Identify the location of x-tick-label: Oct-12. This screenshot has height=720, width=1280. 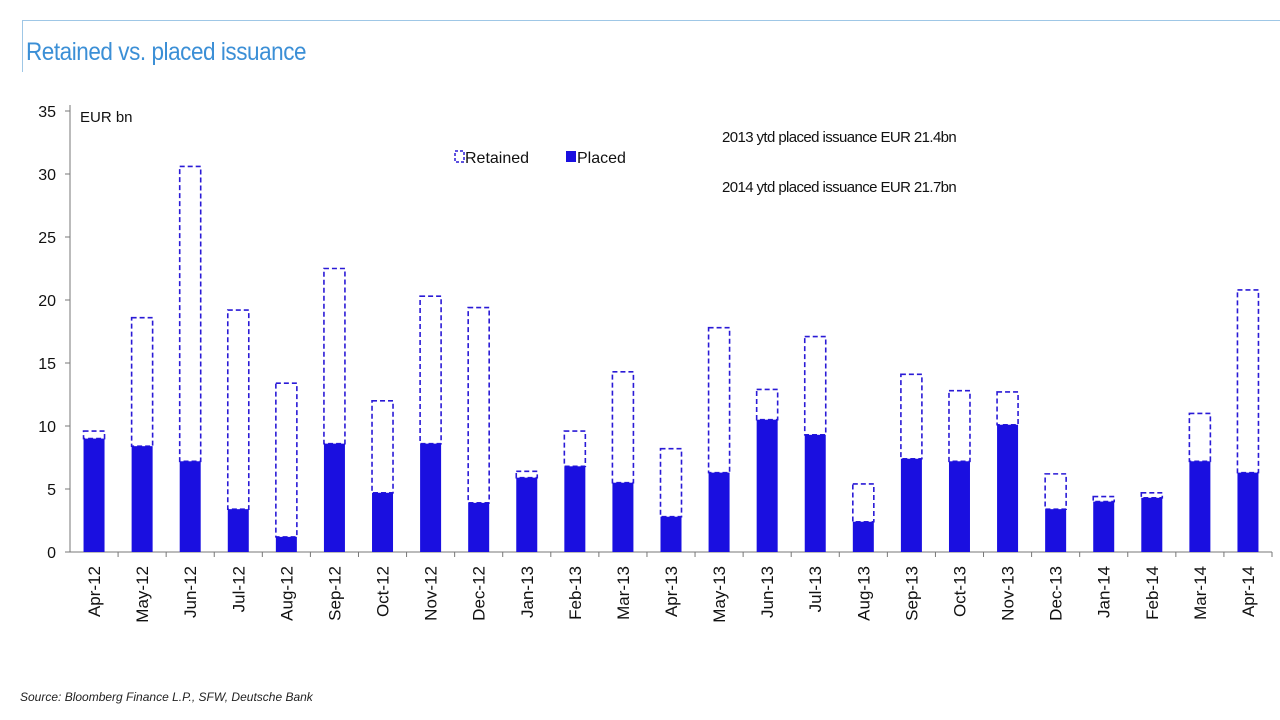
(383, 591).